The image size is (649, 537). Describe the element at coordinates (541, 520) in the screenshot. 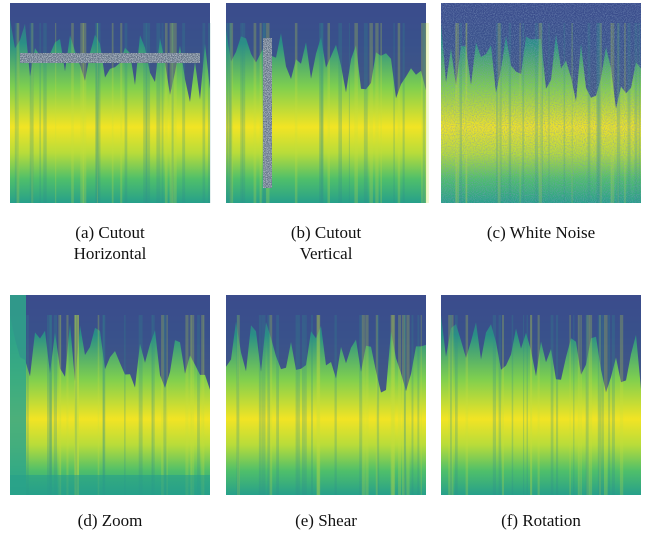

I see `caption: (f) Rotation` at that location.